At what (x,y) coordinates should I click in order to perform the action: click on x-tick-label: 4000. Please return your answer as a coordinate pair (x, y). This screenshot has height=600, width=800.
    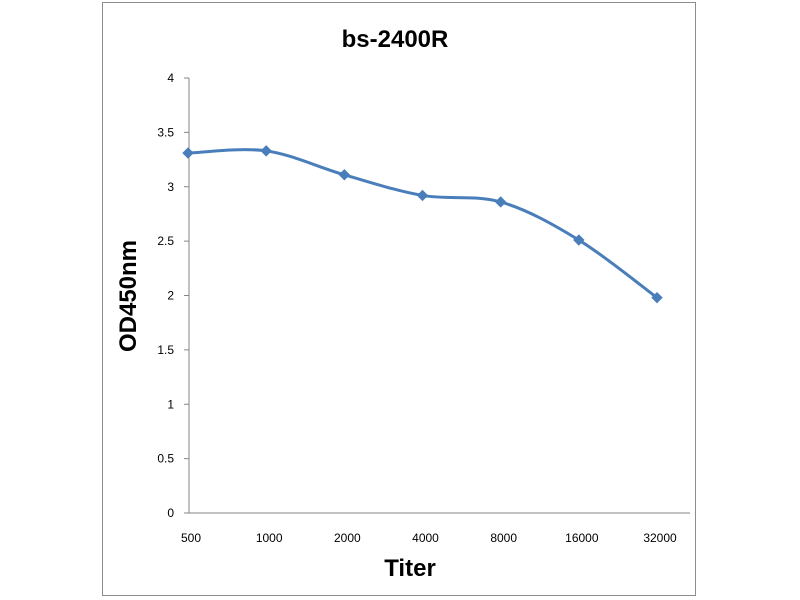
    Looking at the image, I should click on (425, 538).